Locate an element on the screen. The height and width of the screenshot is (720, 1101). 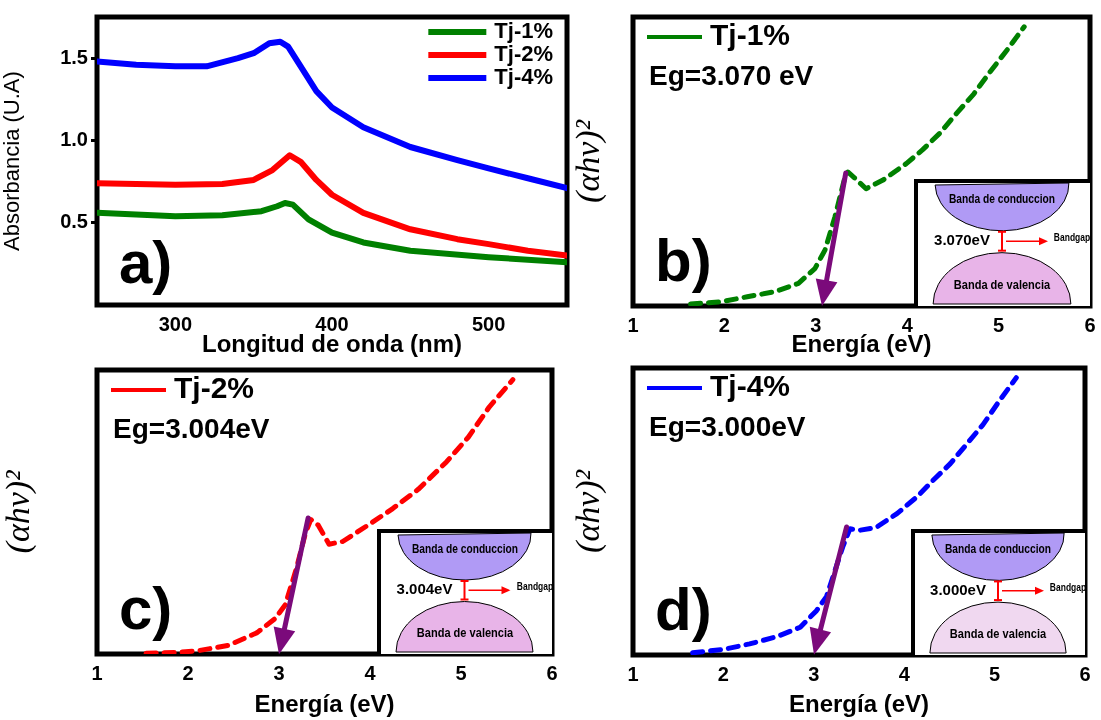
annotation: c) is located at coordinates (146, 608).